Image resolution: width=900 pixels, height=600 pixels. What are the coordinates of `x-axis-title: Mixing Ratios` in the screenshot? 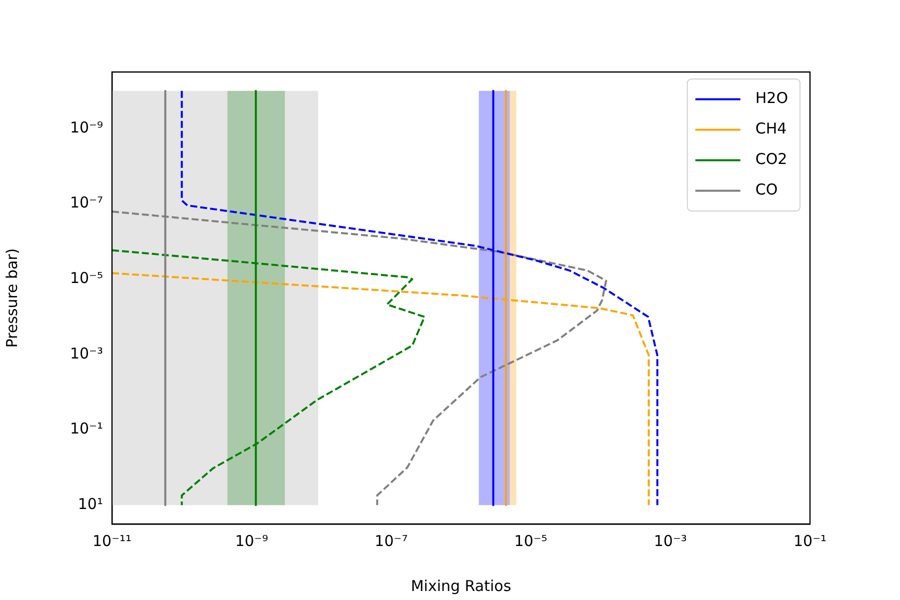 It's located at (461, 585).